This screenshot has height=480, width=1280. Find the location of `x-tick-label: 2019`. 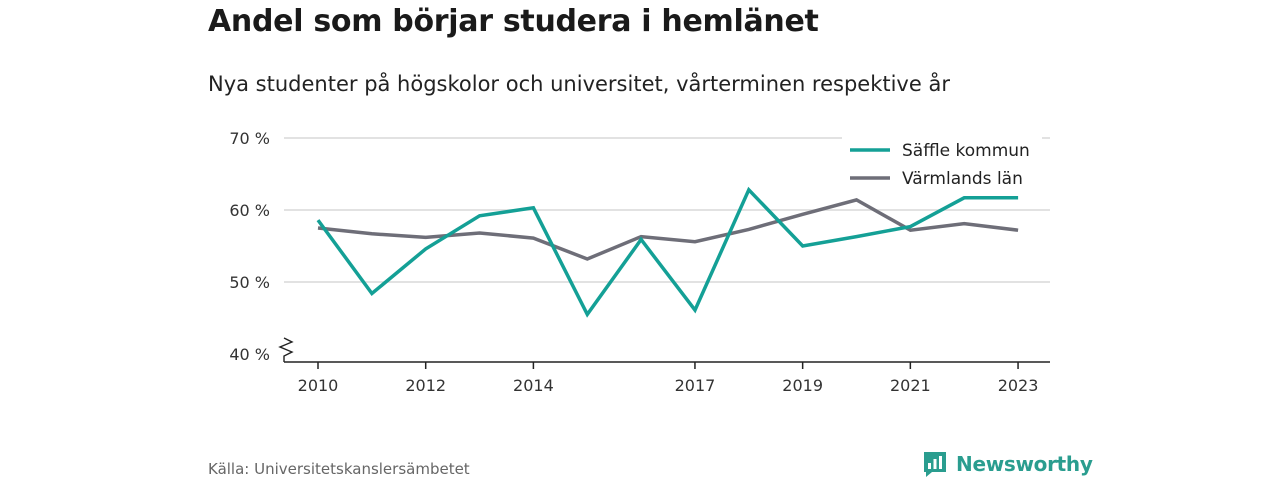

x-tick-label: 2019 is located at coordinates (802, 385).